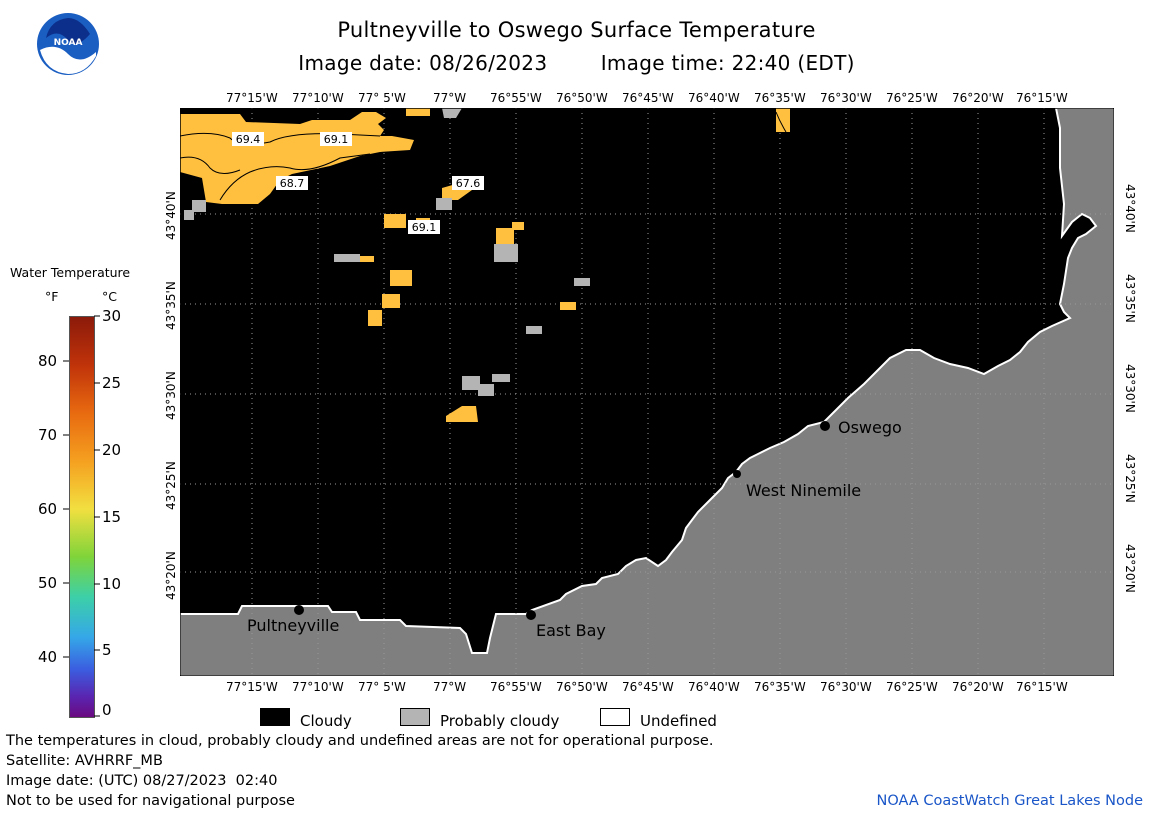  Describe the element at coordinates (804, 490) in the screenshot. I see `place-west-ninemile: West Ninemile` at that location.